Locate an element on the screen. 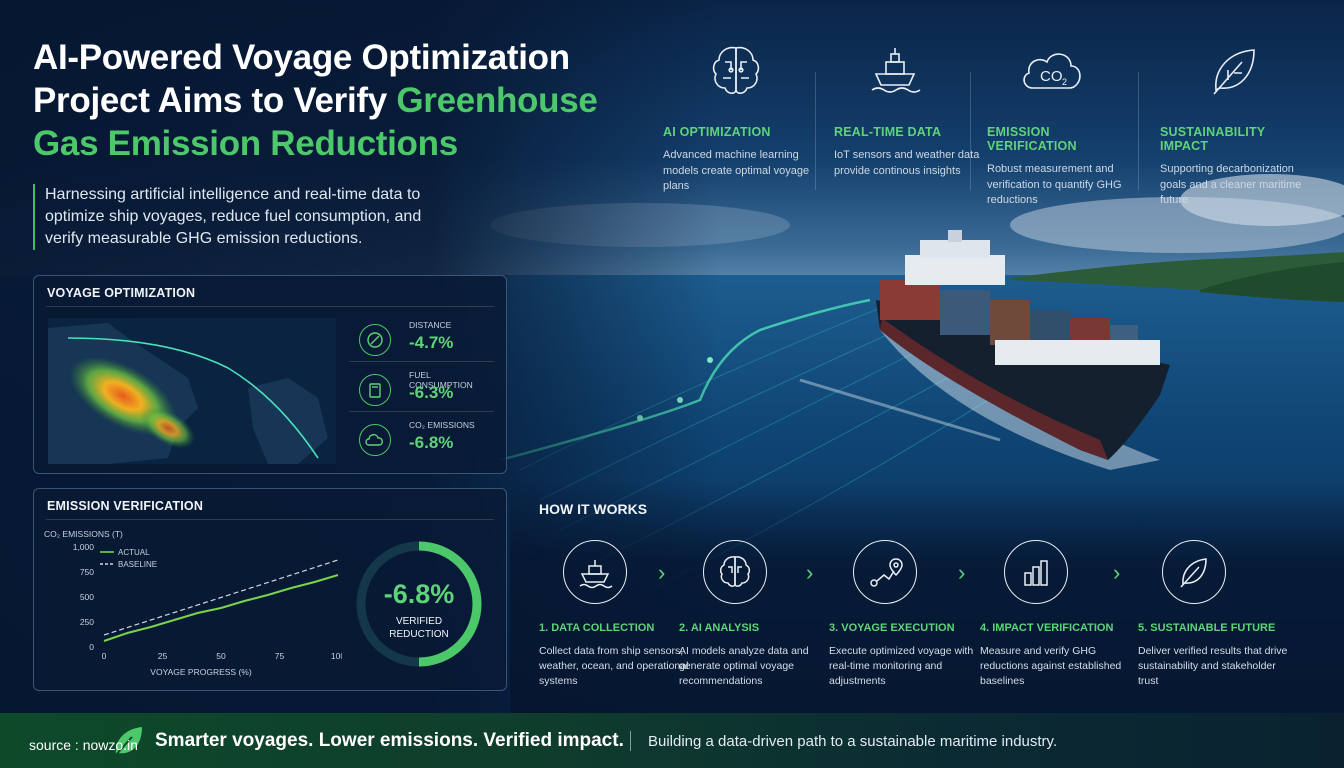 This screenshot has width=1344, height=768. title-line-3: Gas Emission Reductions is located at coordinates (245, 143).